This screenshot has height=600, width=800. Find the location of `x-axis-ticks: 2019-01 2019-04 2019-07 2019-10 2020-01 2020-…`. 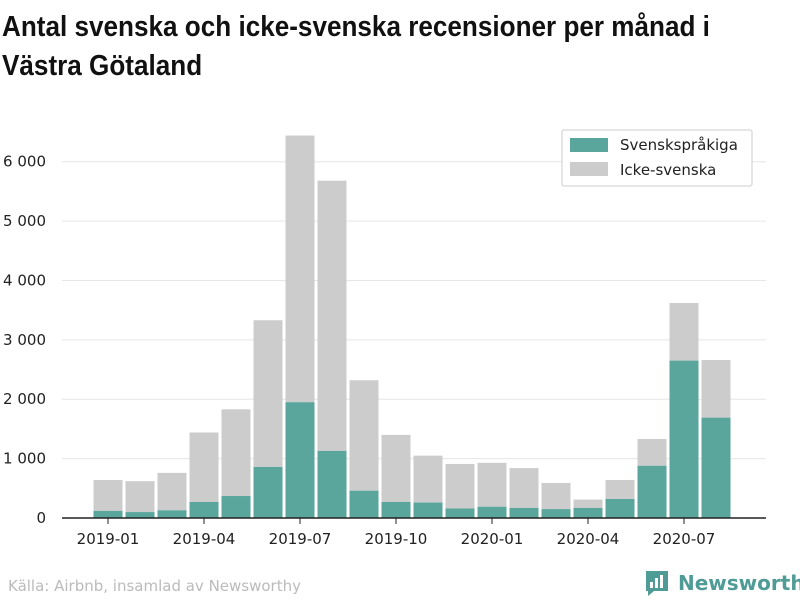

x-axis-ticks: 2019-01 2019-04 2019-07 2019-10 2020-01 2020-… is located at coordinates (396, 533).